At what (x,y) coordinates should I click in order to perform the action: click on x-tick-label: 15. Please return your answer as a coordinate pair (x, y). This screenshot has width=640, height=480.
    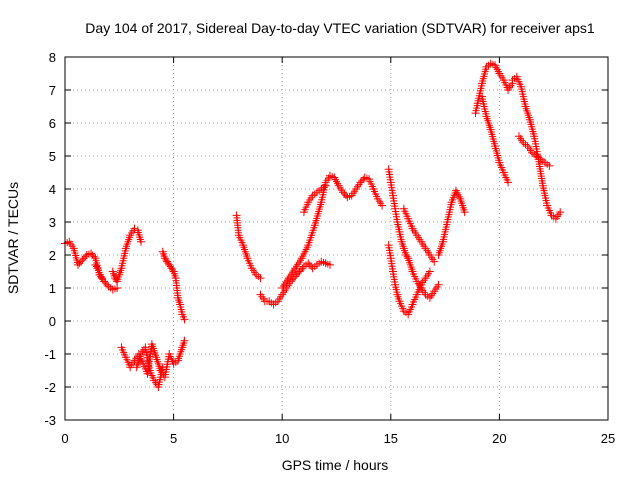
    Looking at the image, I should click on (391, 438).